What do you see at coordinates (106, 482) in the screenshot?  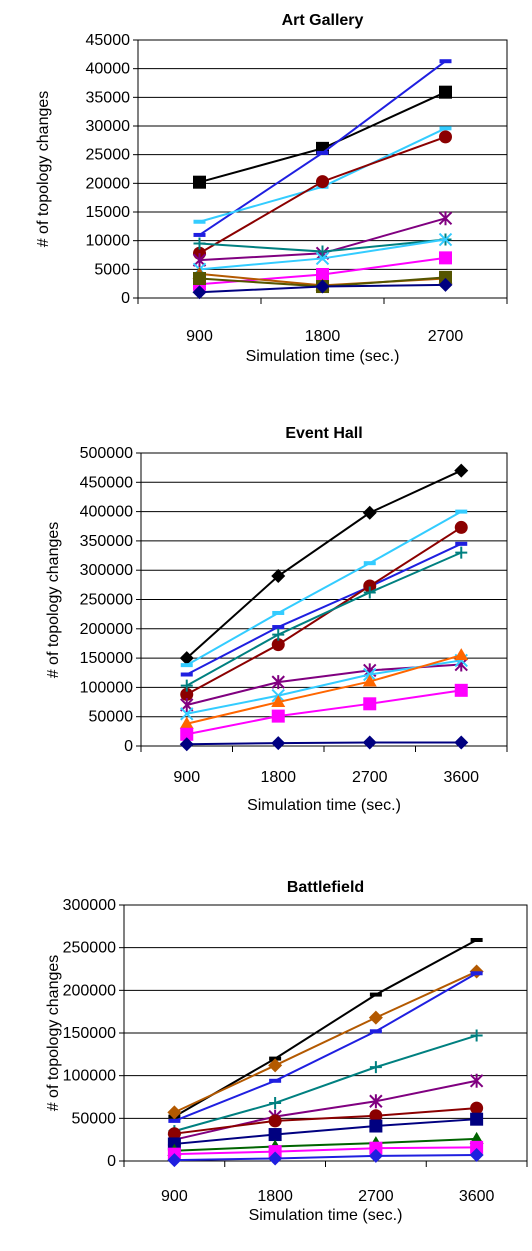 I see `y-tick-label: 450000` at bounding box center [106, 482].